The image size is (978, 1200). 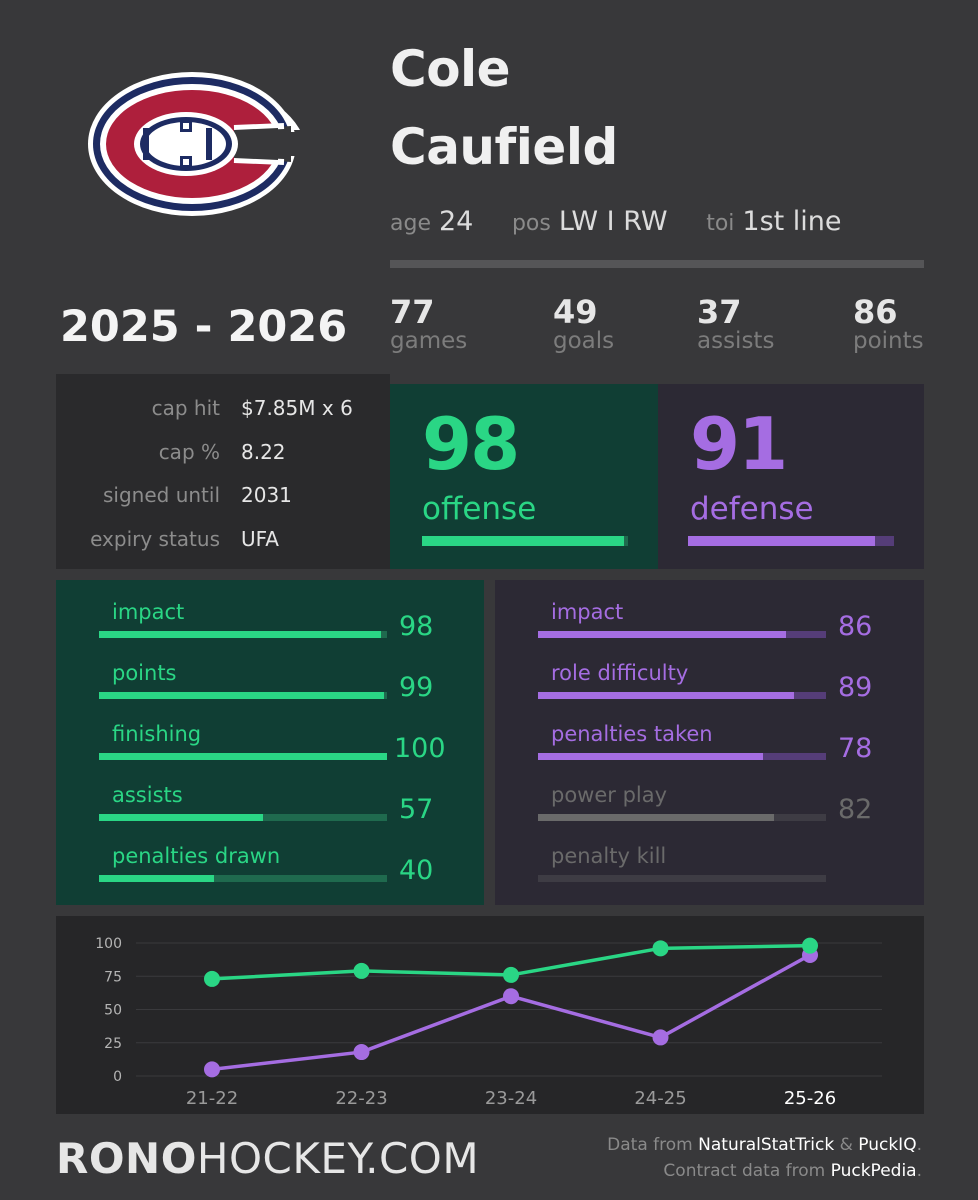 What do you see at coordinates (410, 223) in the screenshot?
I see `age-label: age` at bounding box center [410, 223].